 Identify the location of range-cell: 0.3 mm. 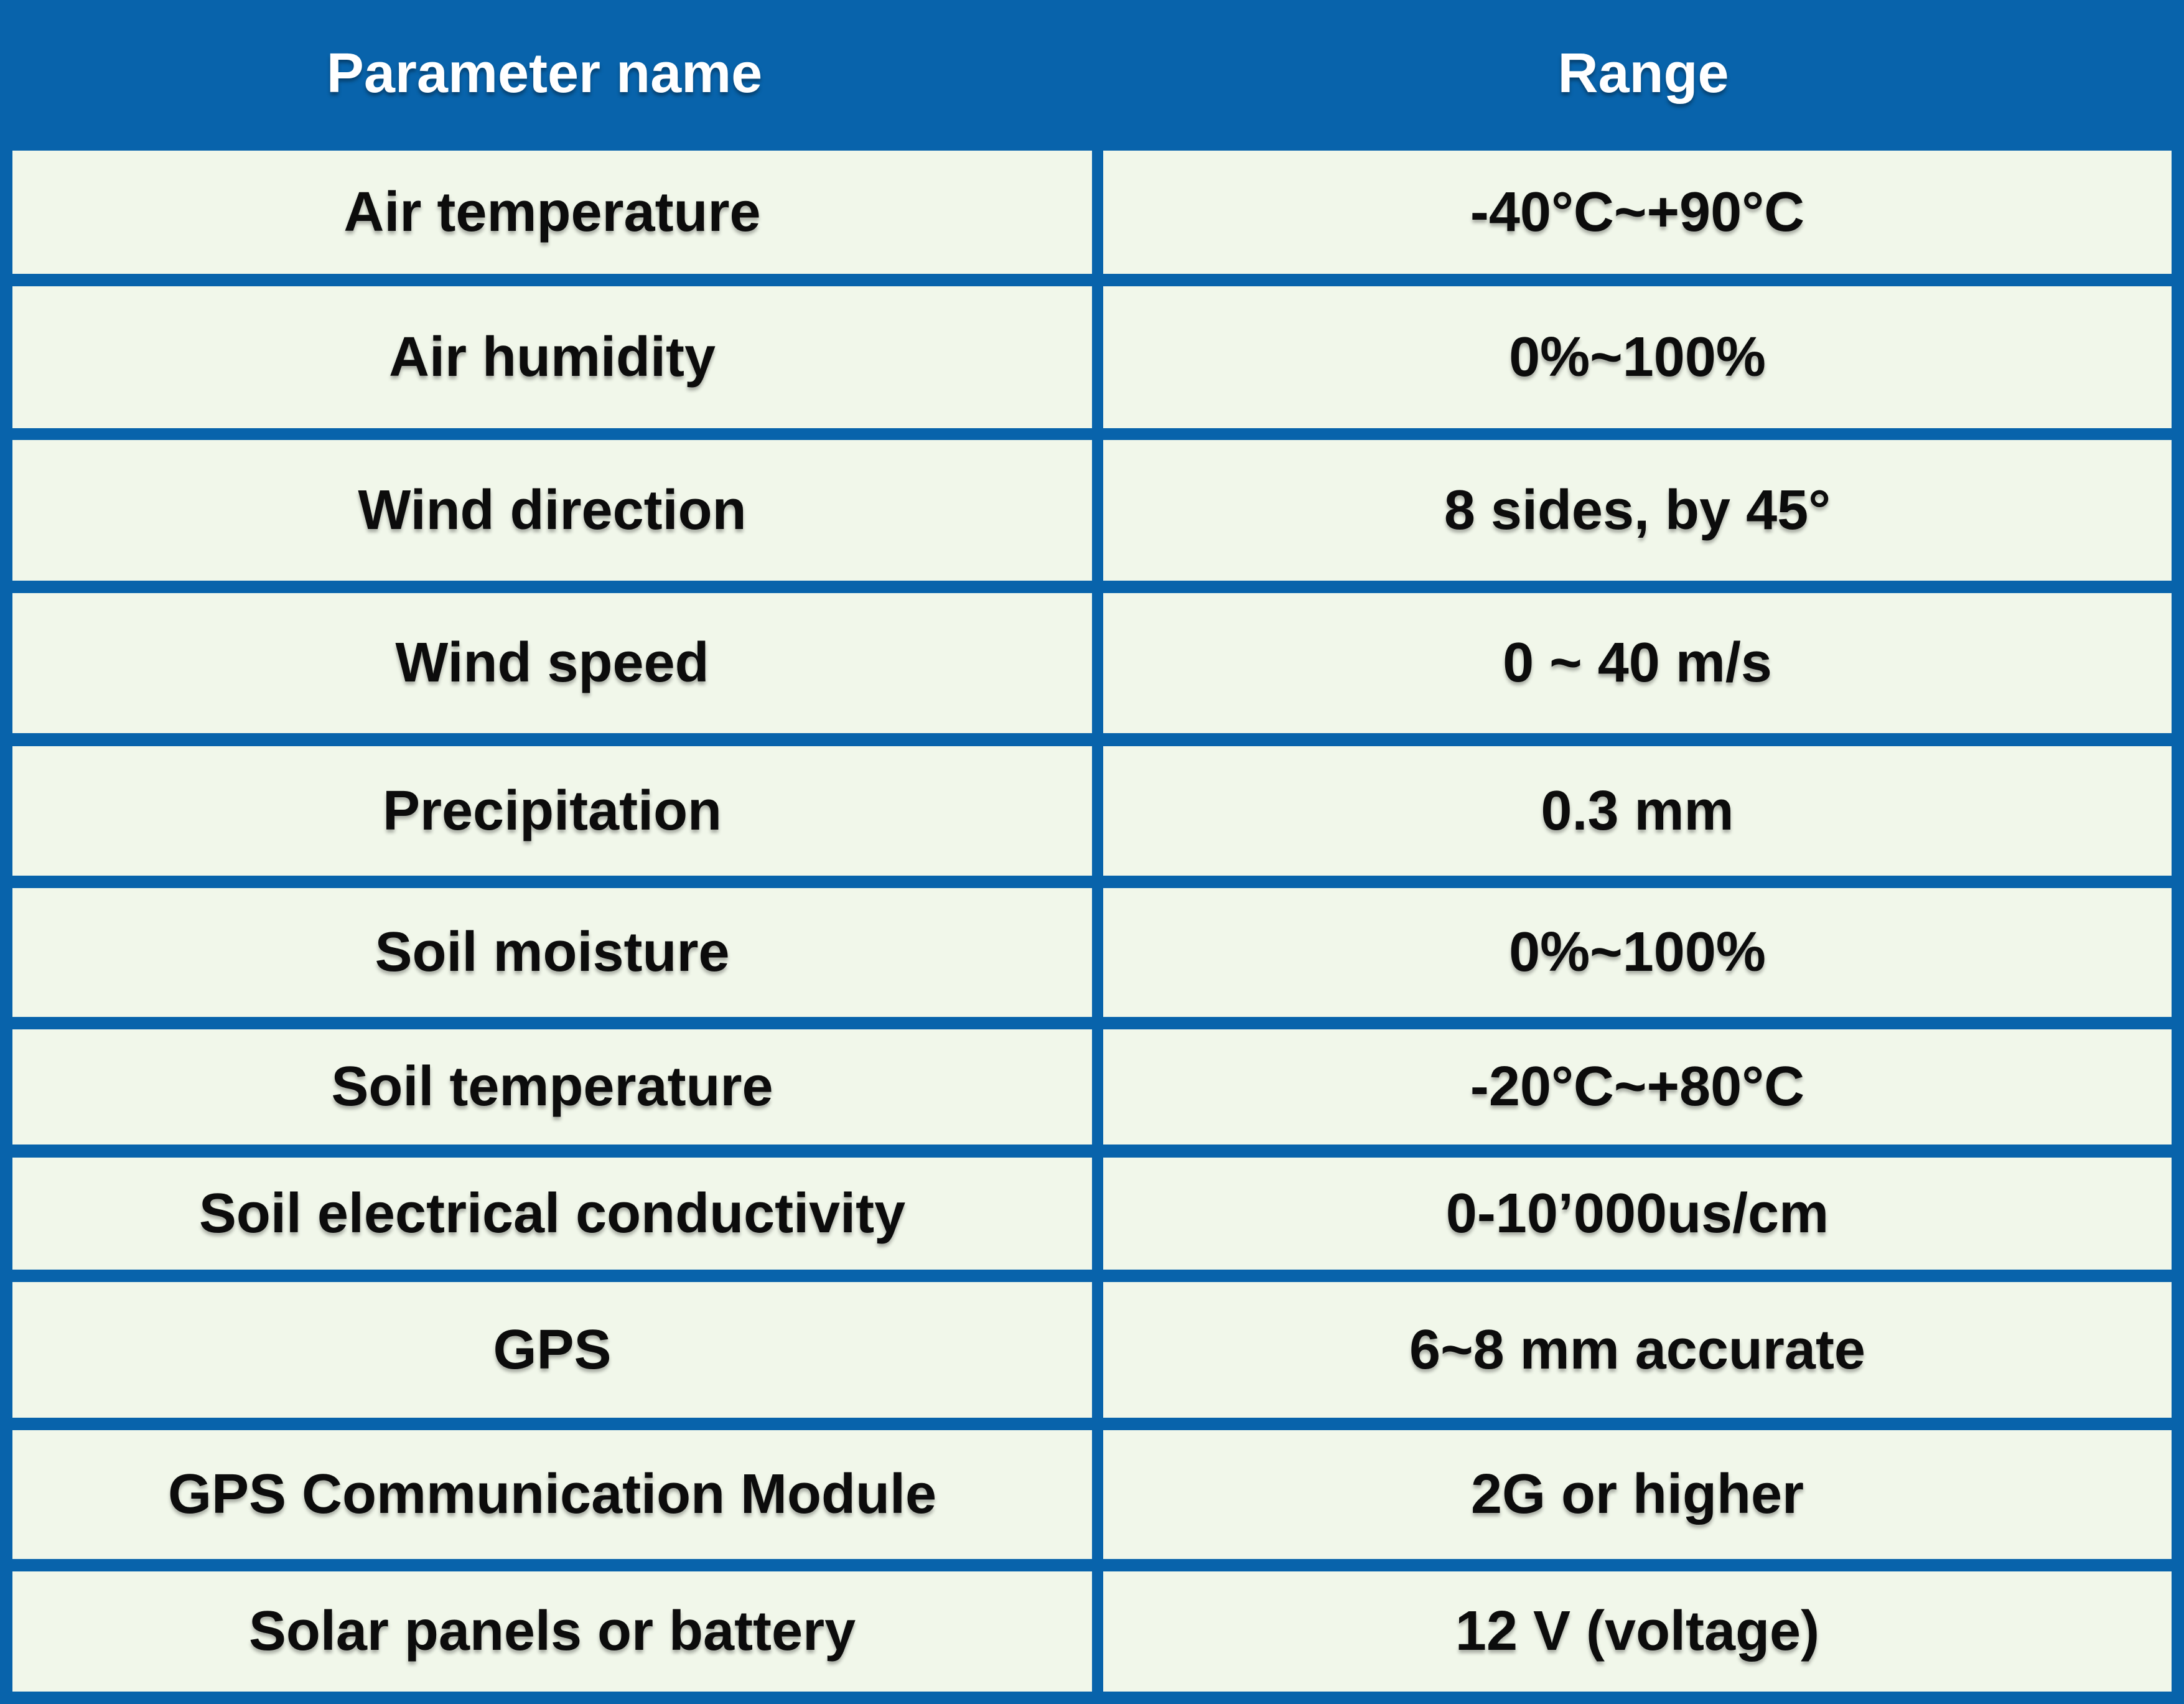
(1638, 811).